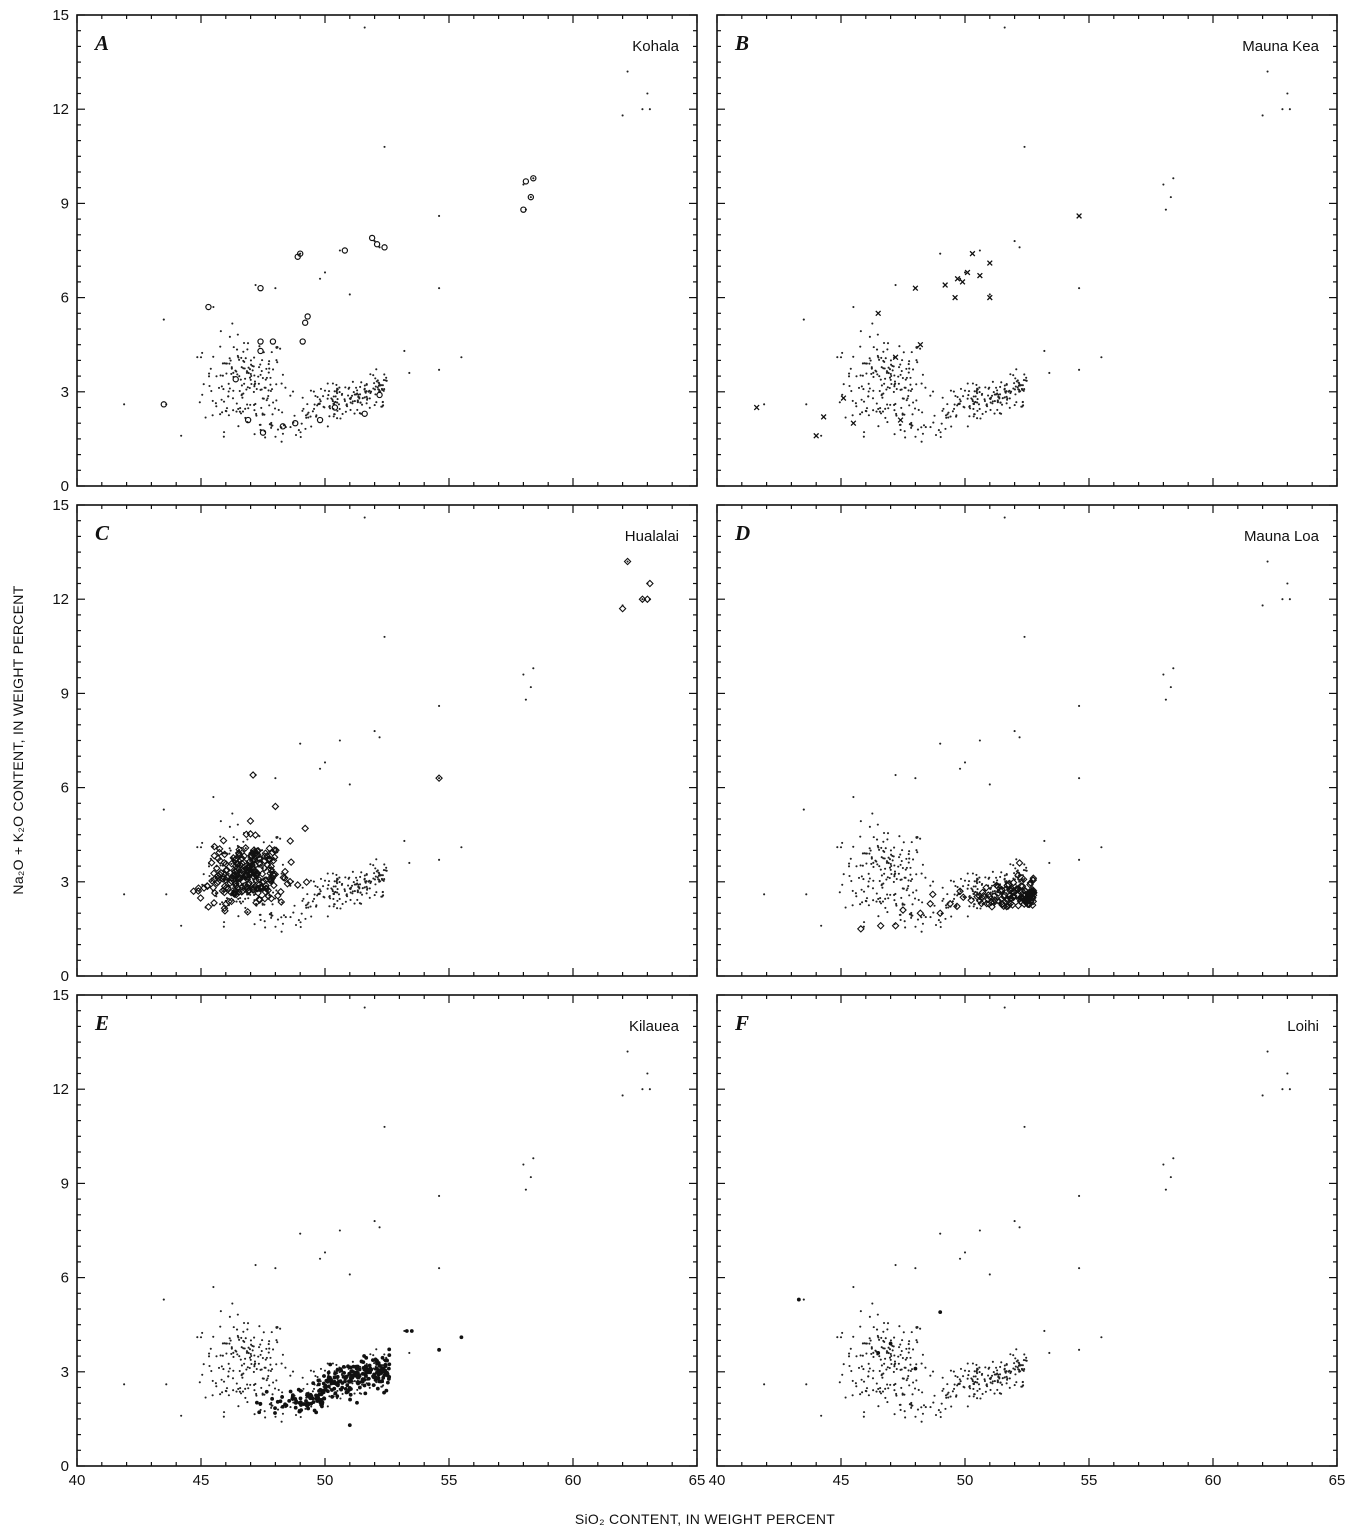 The image size is (1371, 1536). What do you see at coordinates (1213, 1480) in the screenshot?
I see `x-tick-label: 60` at bounding box center [1213, 1480].